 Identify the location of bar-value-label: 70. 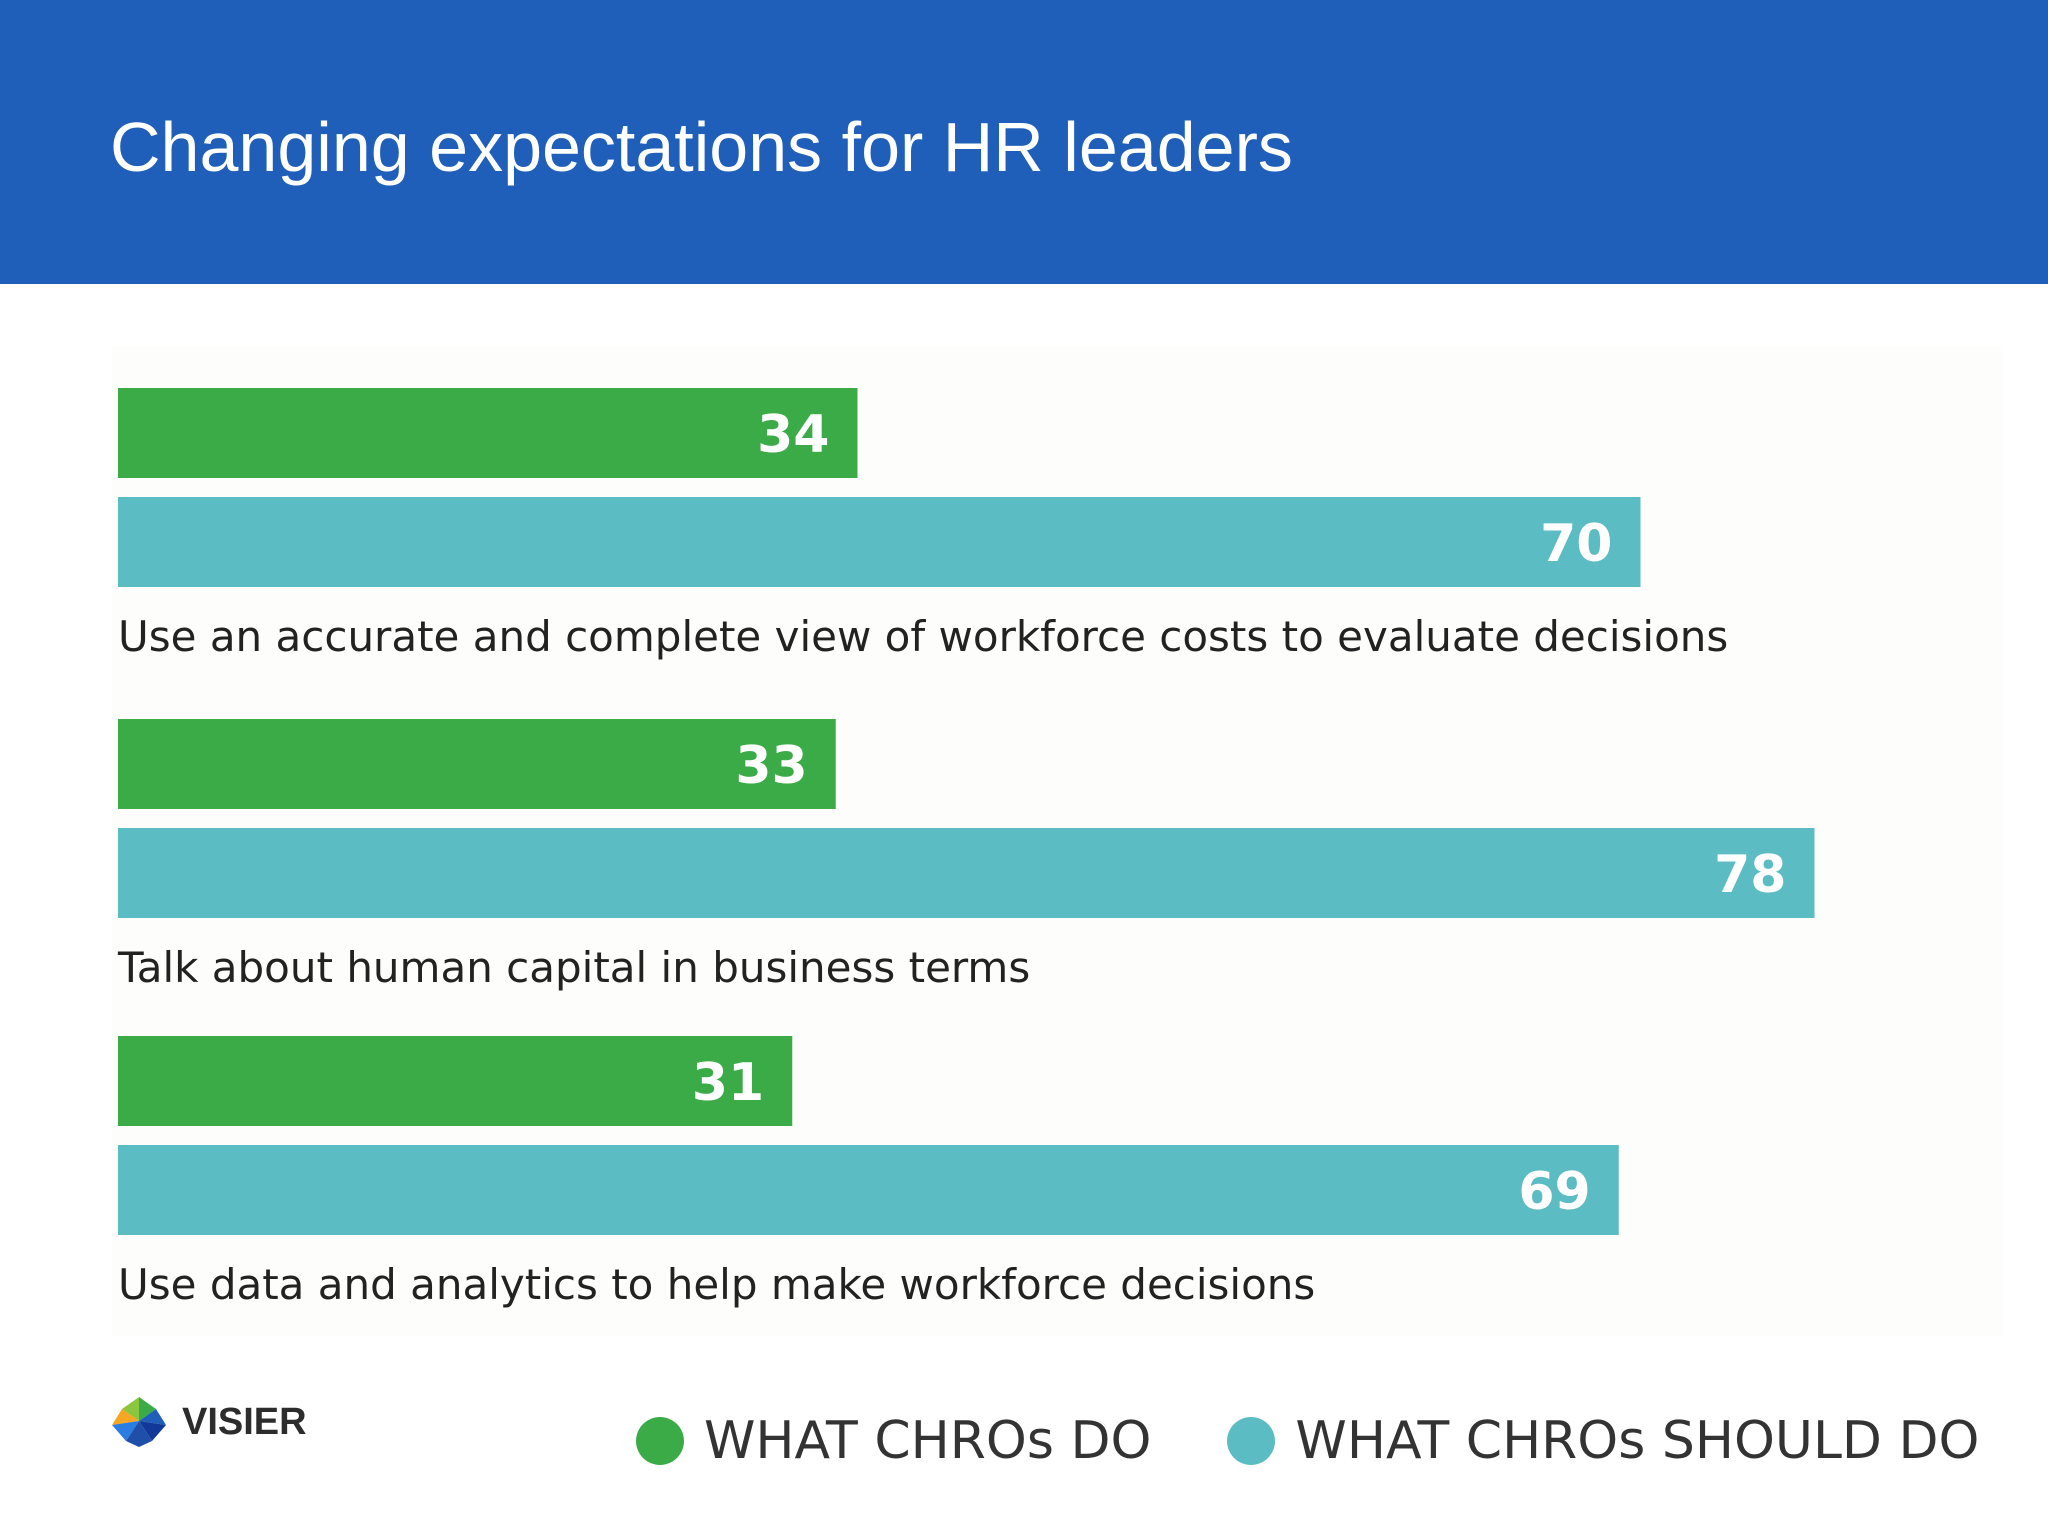
(1576, 544).